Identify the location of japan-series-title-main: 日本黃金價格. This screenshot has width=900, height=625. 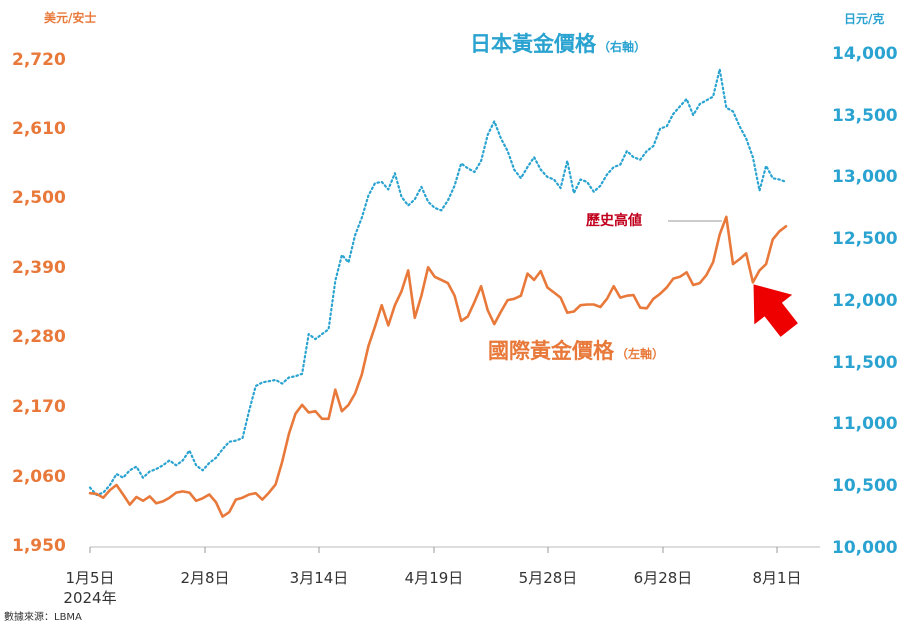
(533, 44).